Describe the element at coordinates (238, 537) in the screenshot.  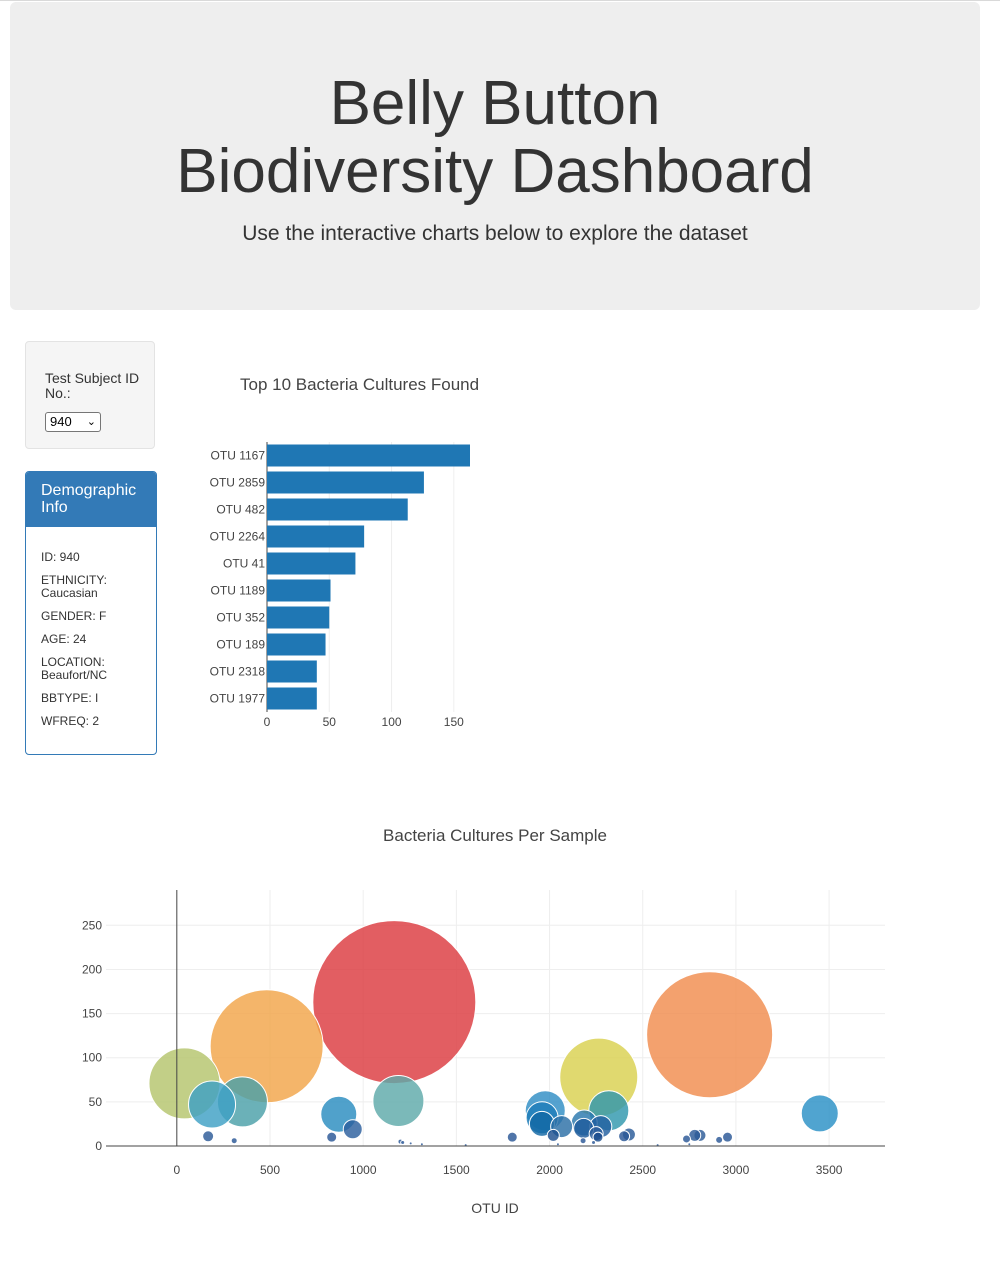
I see `bar-category-label: OTU 2264` at that location.